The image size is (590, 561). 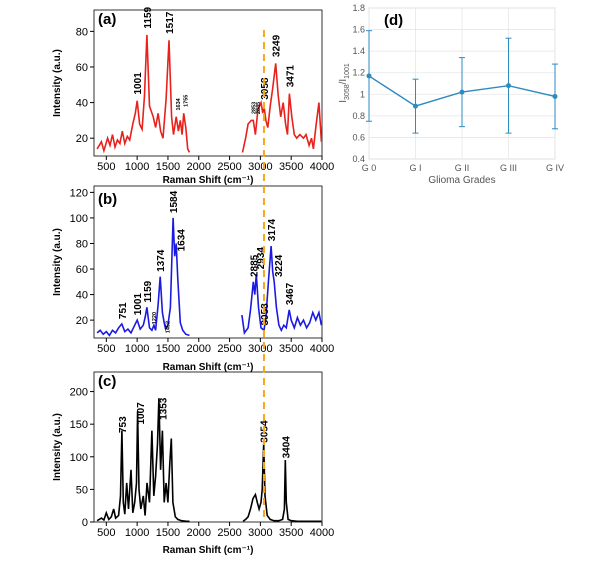 What do you see at coordinates (229, 349) in the screenshot?
I see `panel-b-x-tick-label: 2500` at bounding box center [229, 349].